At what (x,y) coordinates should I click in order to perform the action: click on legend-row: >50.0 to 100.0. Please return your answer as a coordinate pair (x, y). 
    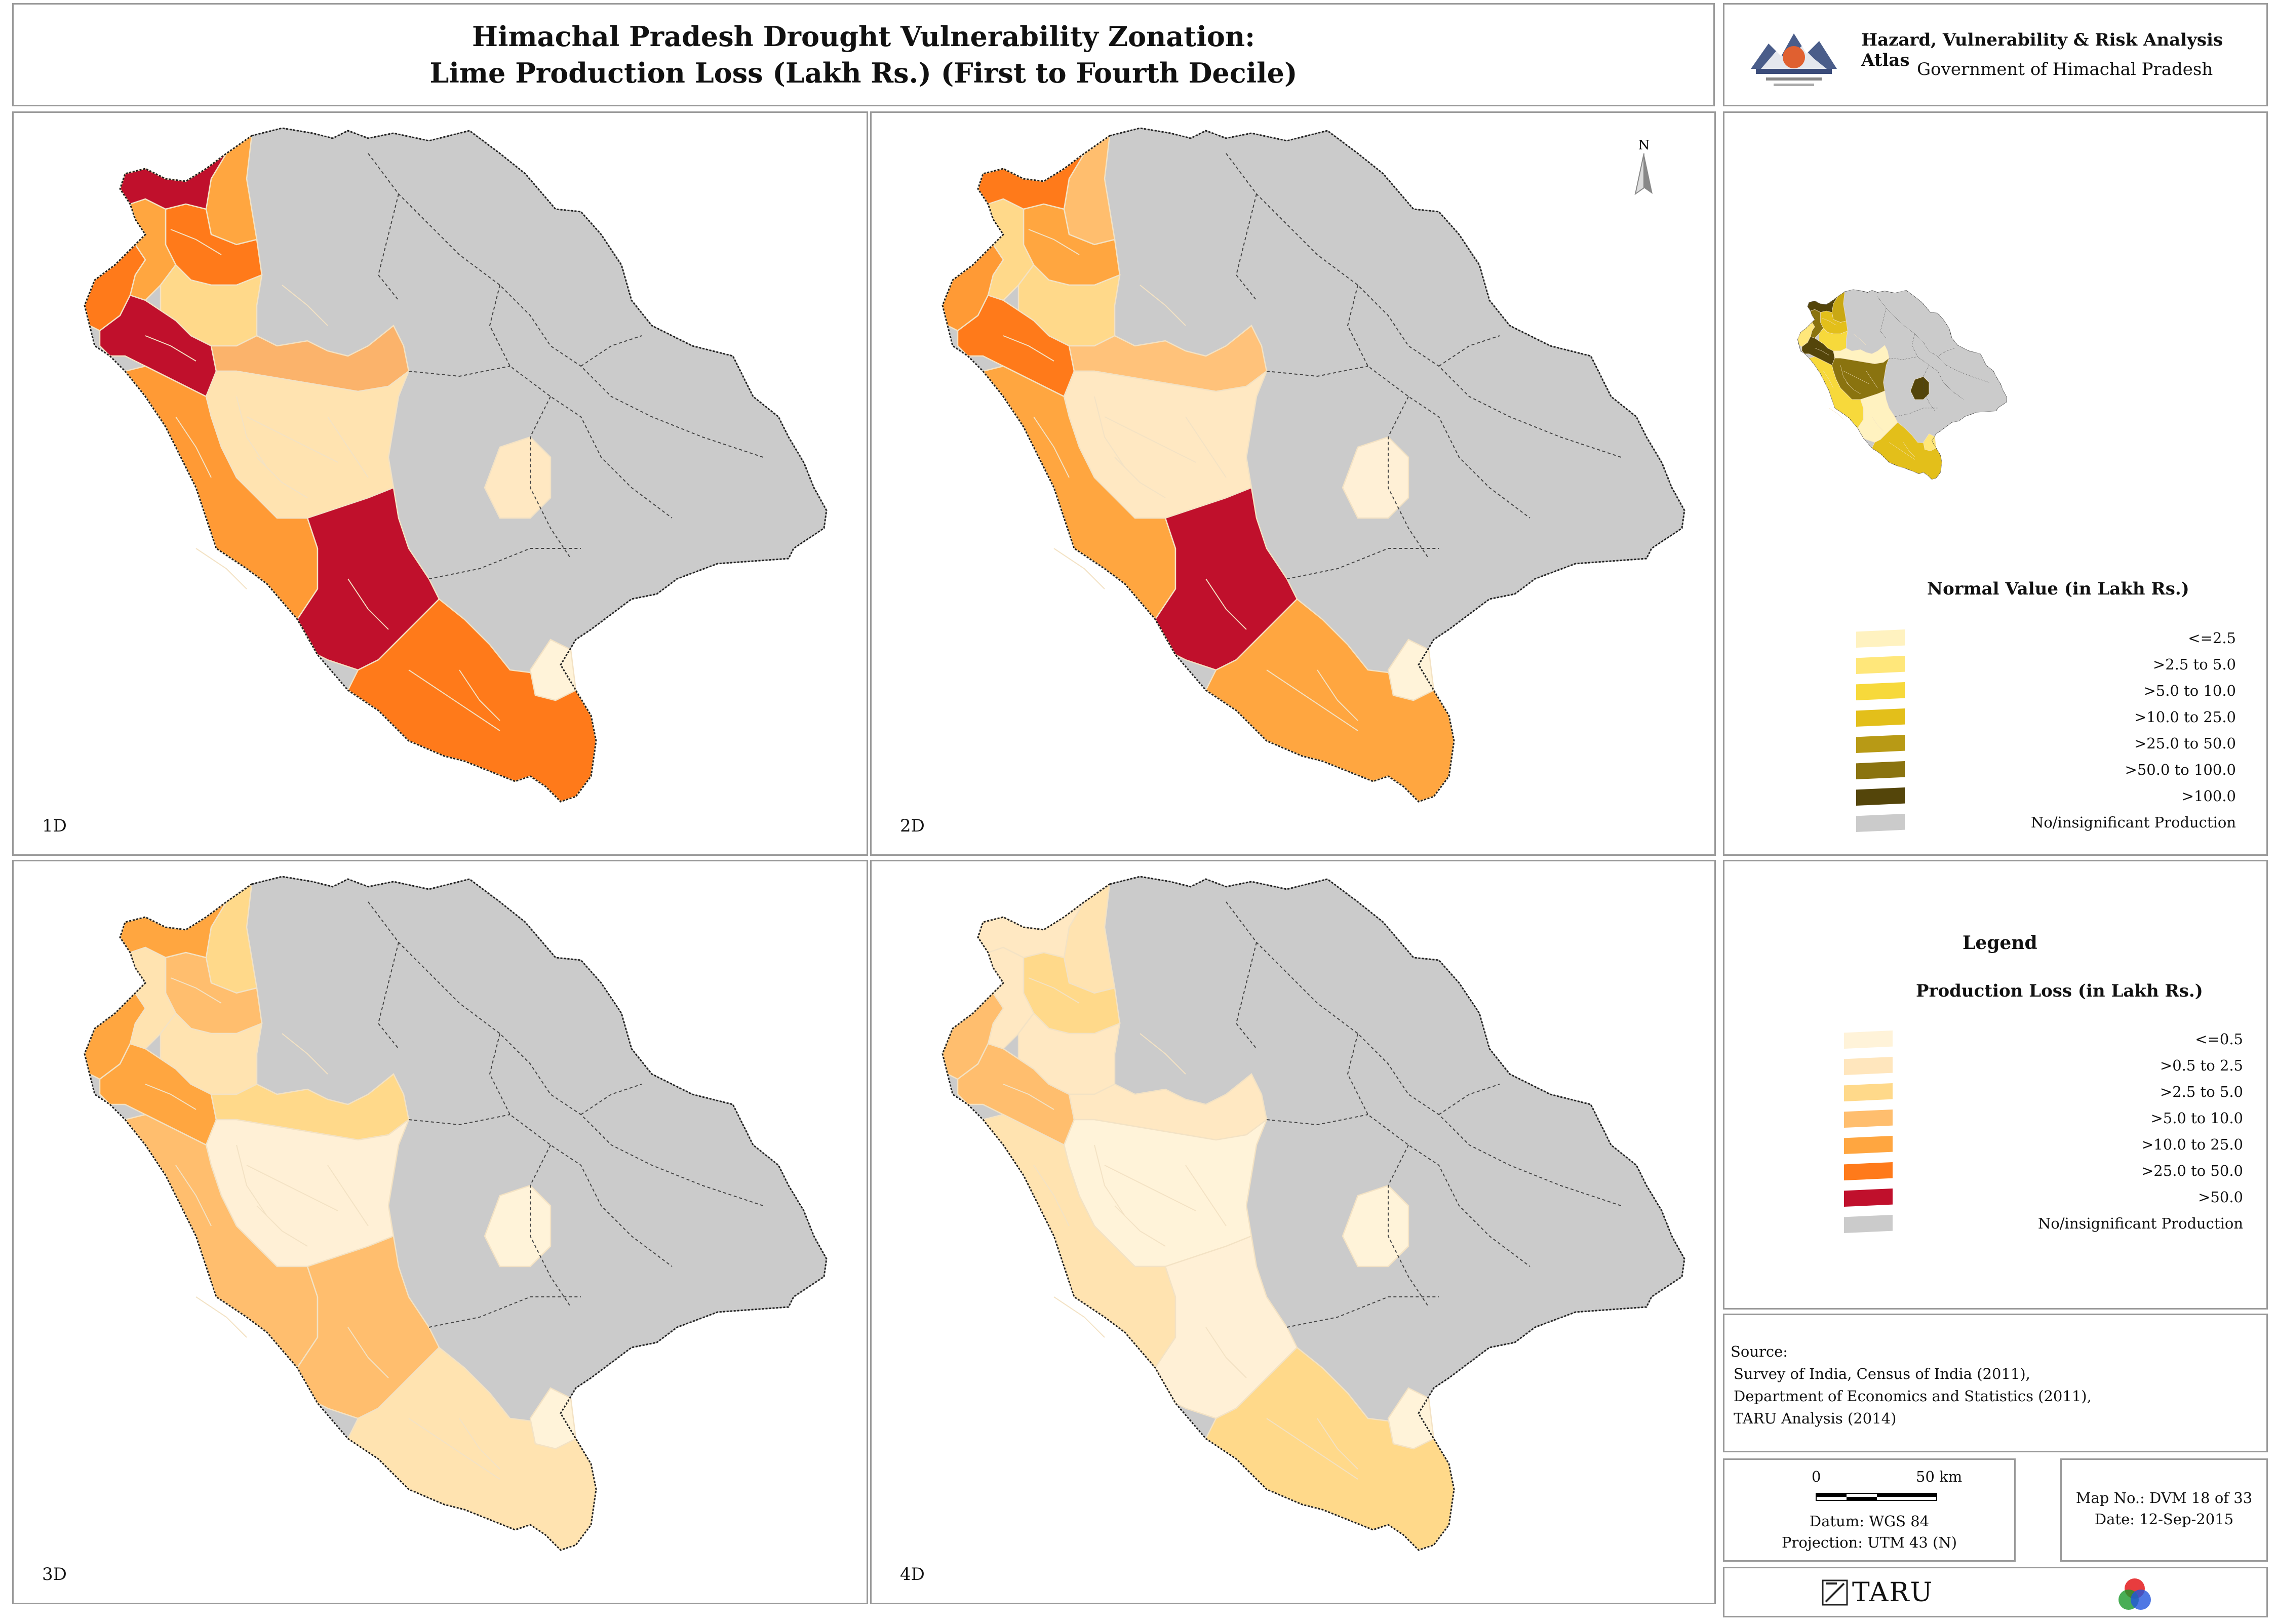
    Looking at the image, I should click on (1995, 772).